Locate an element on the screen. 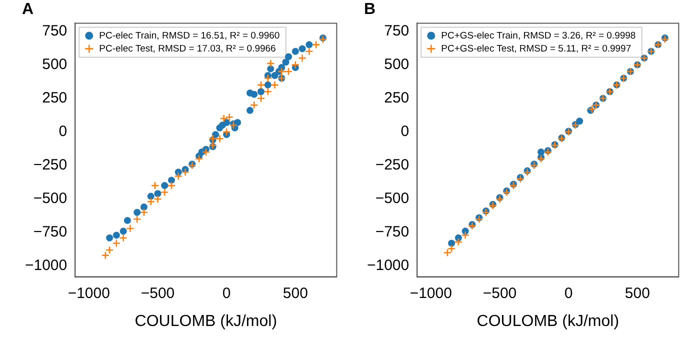 This screenshot has width=685, height=339. legend-label: PC+GS-elec Test, RMSD = 5.11, R² = 0.9997 is located at coordinates (536, 48).